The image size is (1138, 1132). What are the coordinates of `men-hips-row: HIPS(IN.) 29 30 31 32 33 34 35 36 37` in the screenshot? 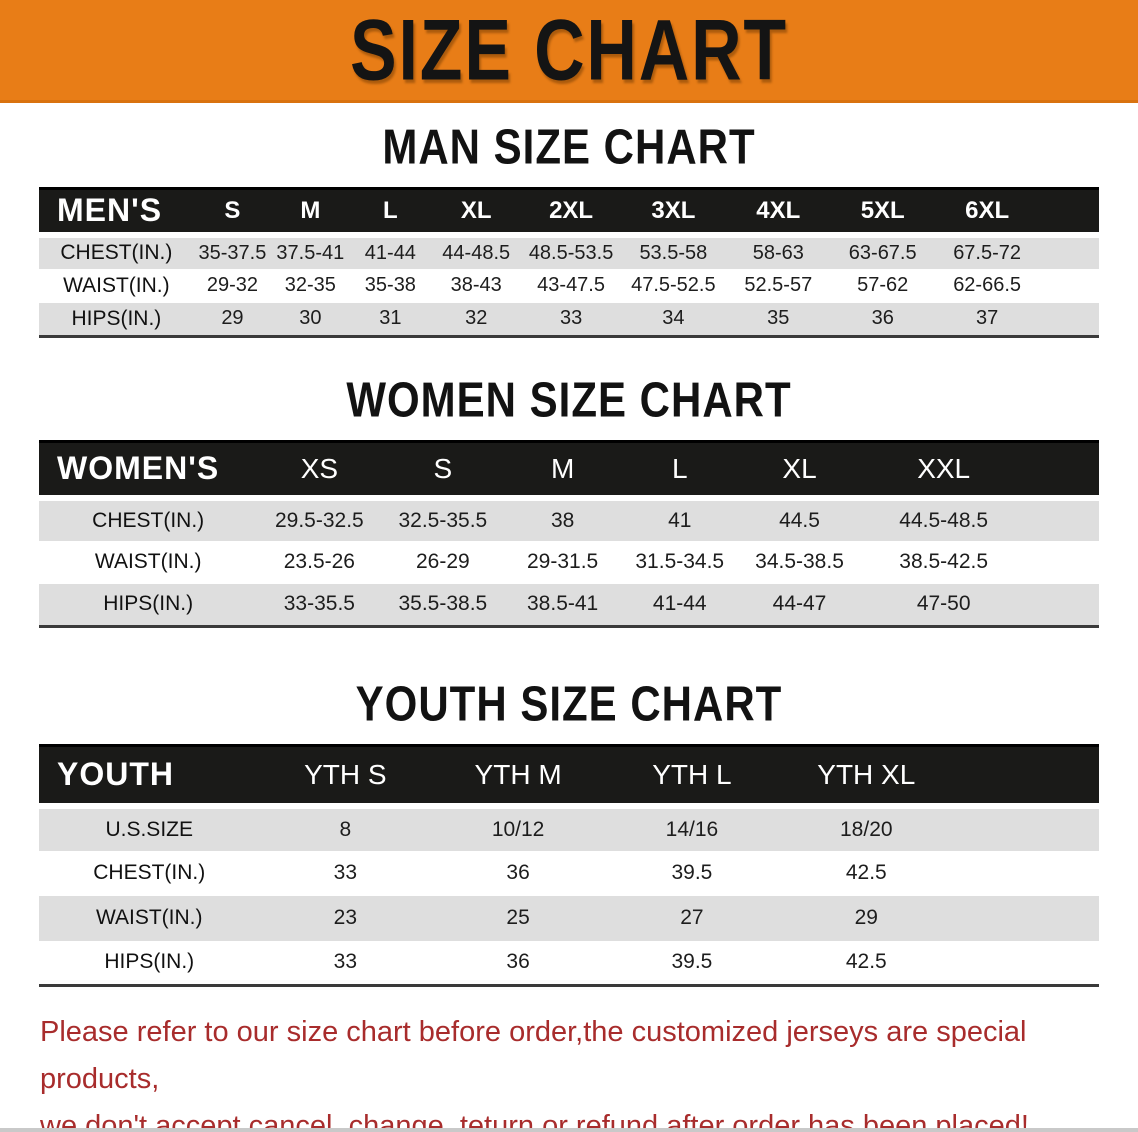 It's located at (569, 320).